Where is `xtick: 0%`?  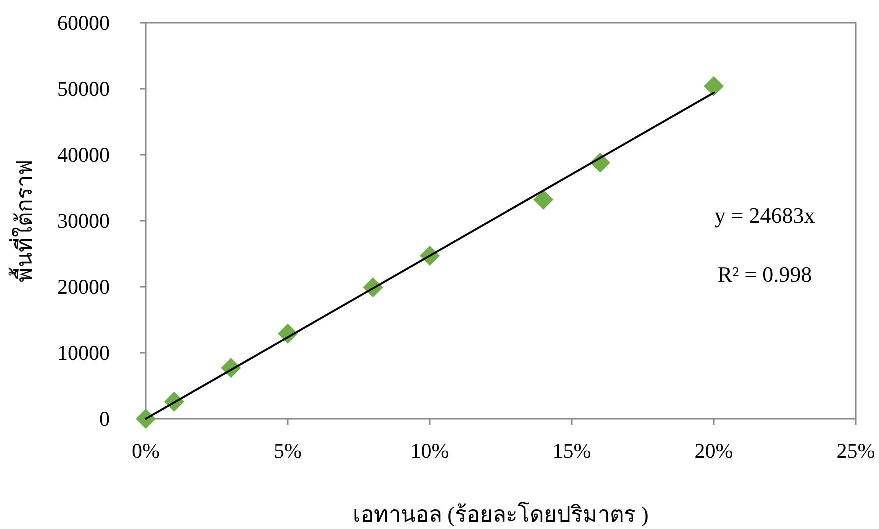 xtick: 0% is located at coordinates (146, 451).